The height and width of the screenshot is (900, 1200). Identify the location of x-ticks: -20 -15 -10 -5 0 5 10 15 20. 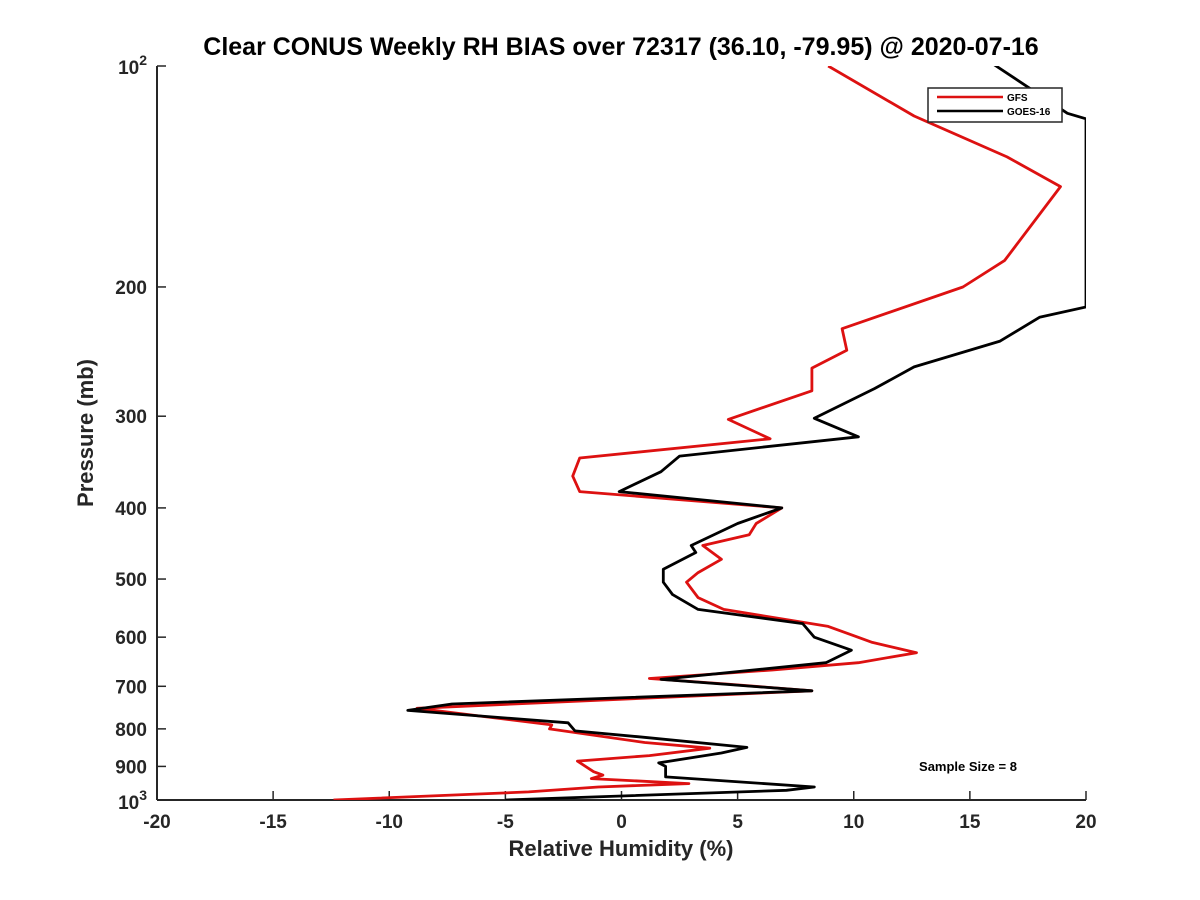
(620, 812).